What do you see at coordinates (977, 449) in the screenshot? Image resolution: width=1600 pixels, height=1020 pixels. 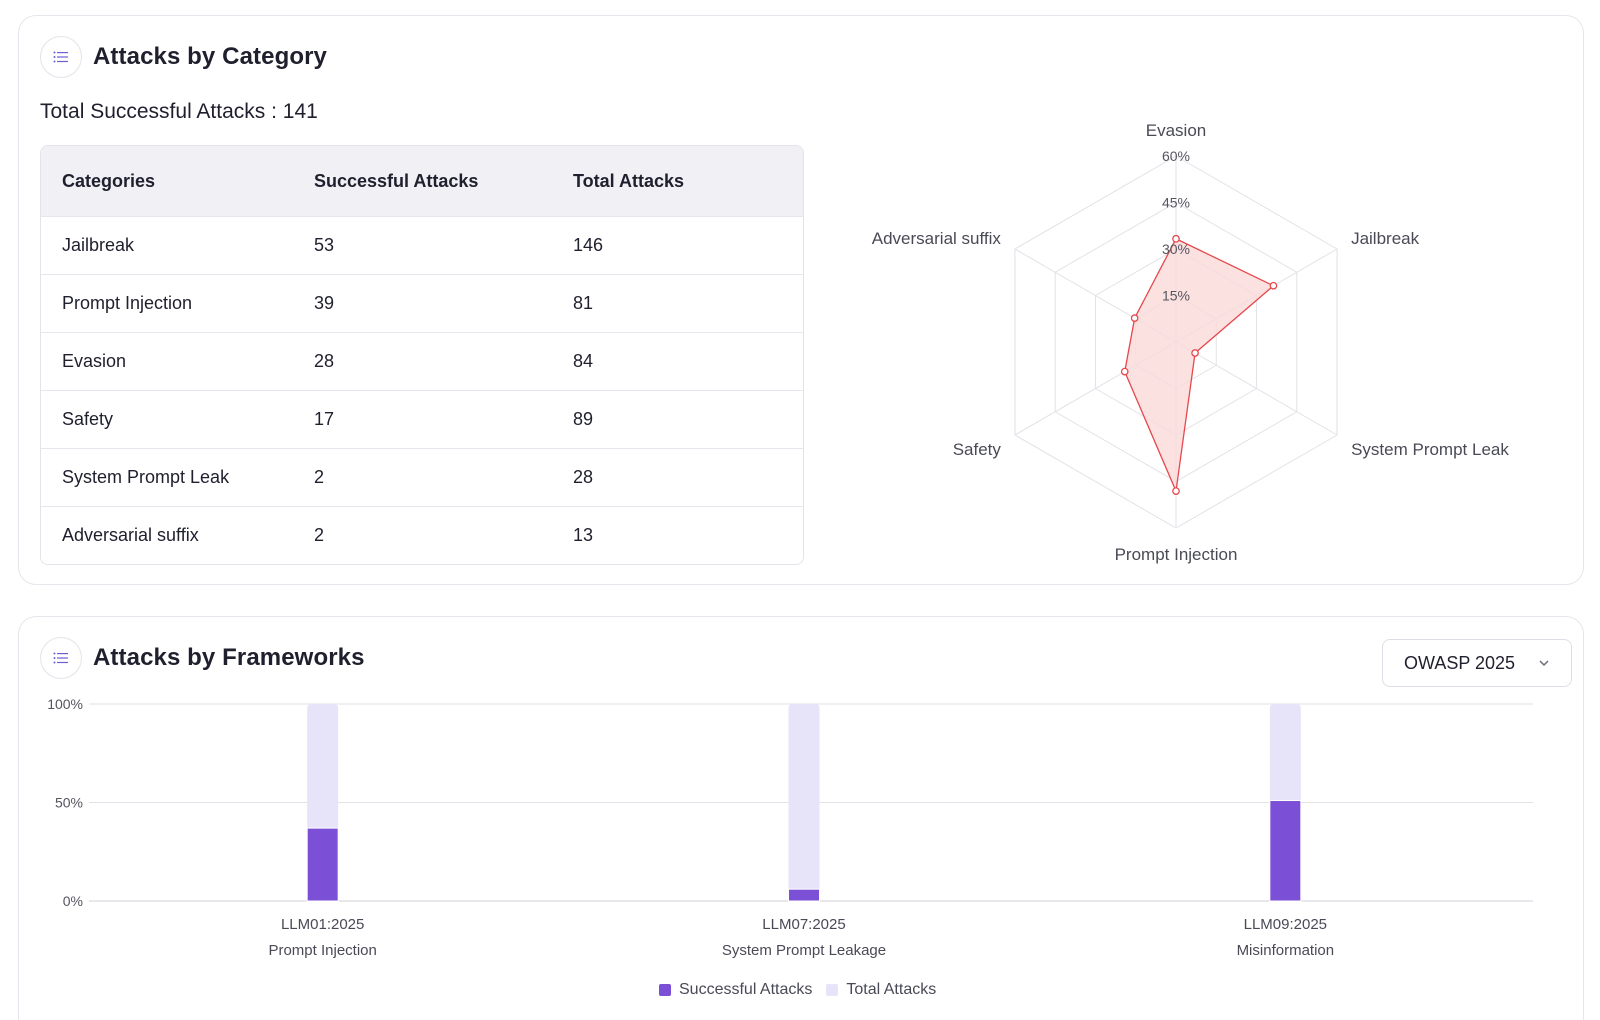 I see `radar-axis-label: Safety` at bounding box center [977, 449].